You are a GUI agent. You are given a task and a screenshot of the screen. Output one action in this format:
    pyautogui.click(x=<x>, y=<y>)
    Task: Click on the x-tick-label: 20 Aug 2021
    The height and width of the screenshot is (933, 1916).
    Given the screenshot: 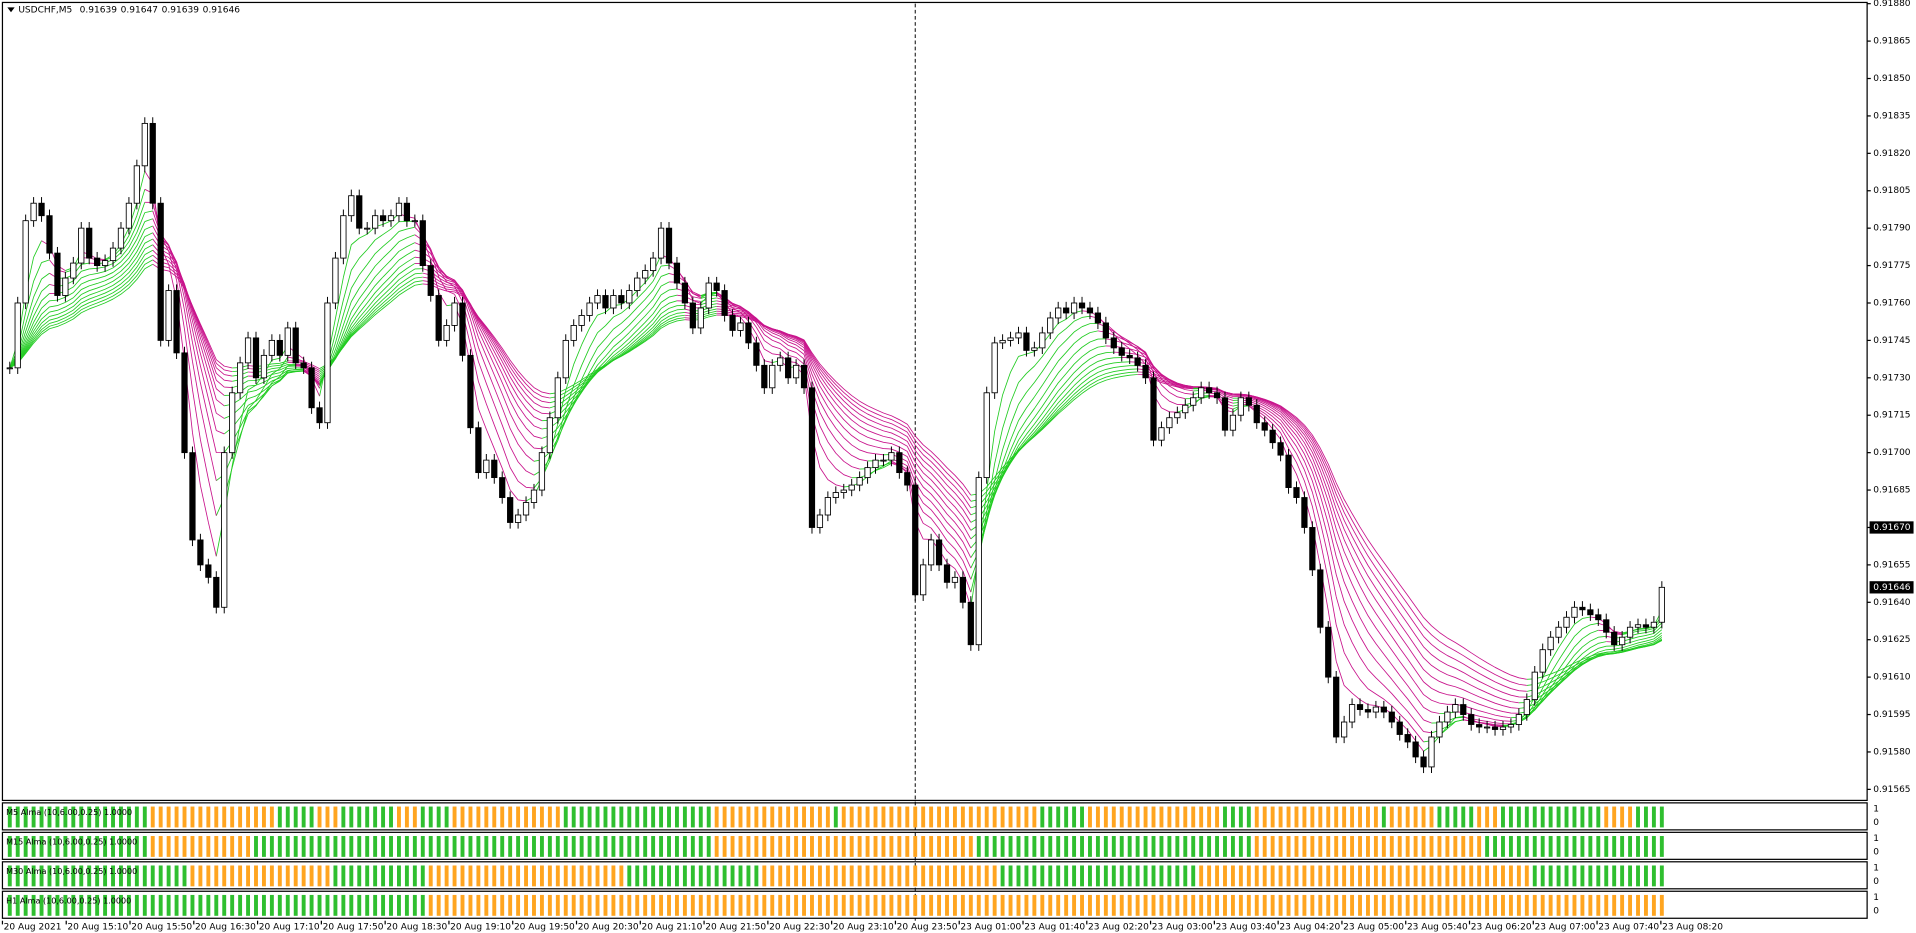 What is the action you would take?
    pyautogui.click(x=33, y=927)
    